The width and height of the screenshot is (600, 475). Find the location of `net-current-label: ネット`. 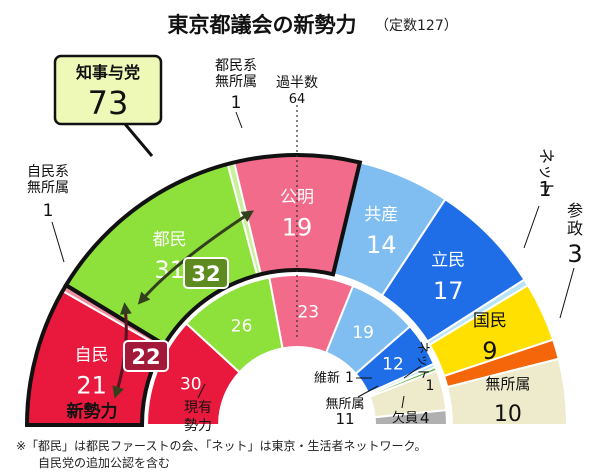

net-current-label: ネット is located at coordinates (422, 360).